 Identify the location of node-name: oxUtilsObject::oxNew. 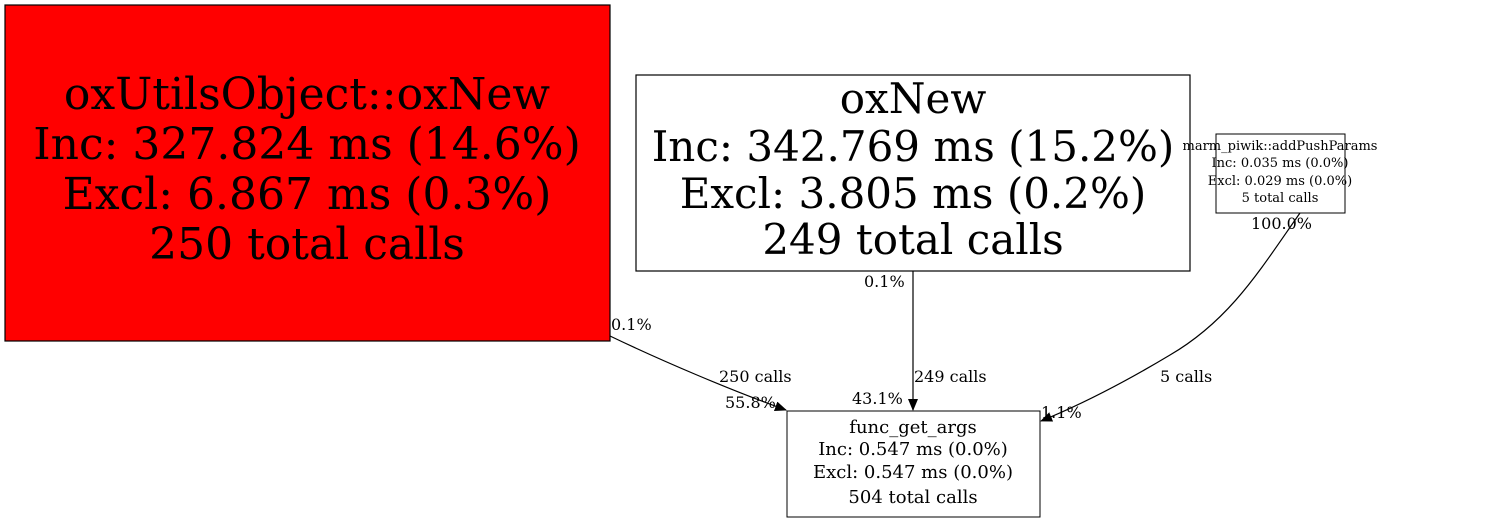
(307, 94).